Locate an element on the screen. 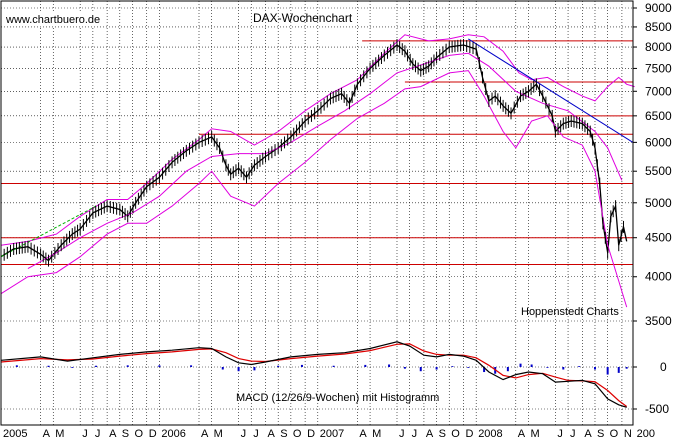  y-tick-label: 5000 is located at coordinates (658, 203).